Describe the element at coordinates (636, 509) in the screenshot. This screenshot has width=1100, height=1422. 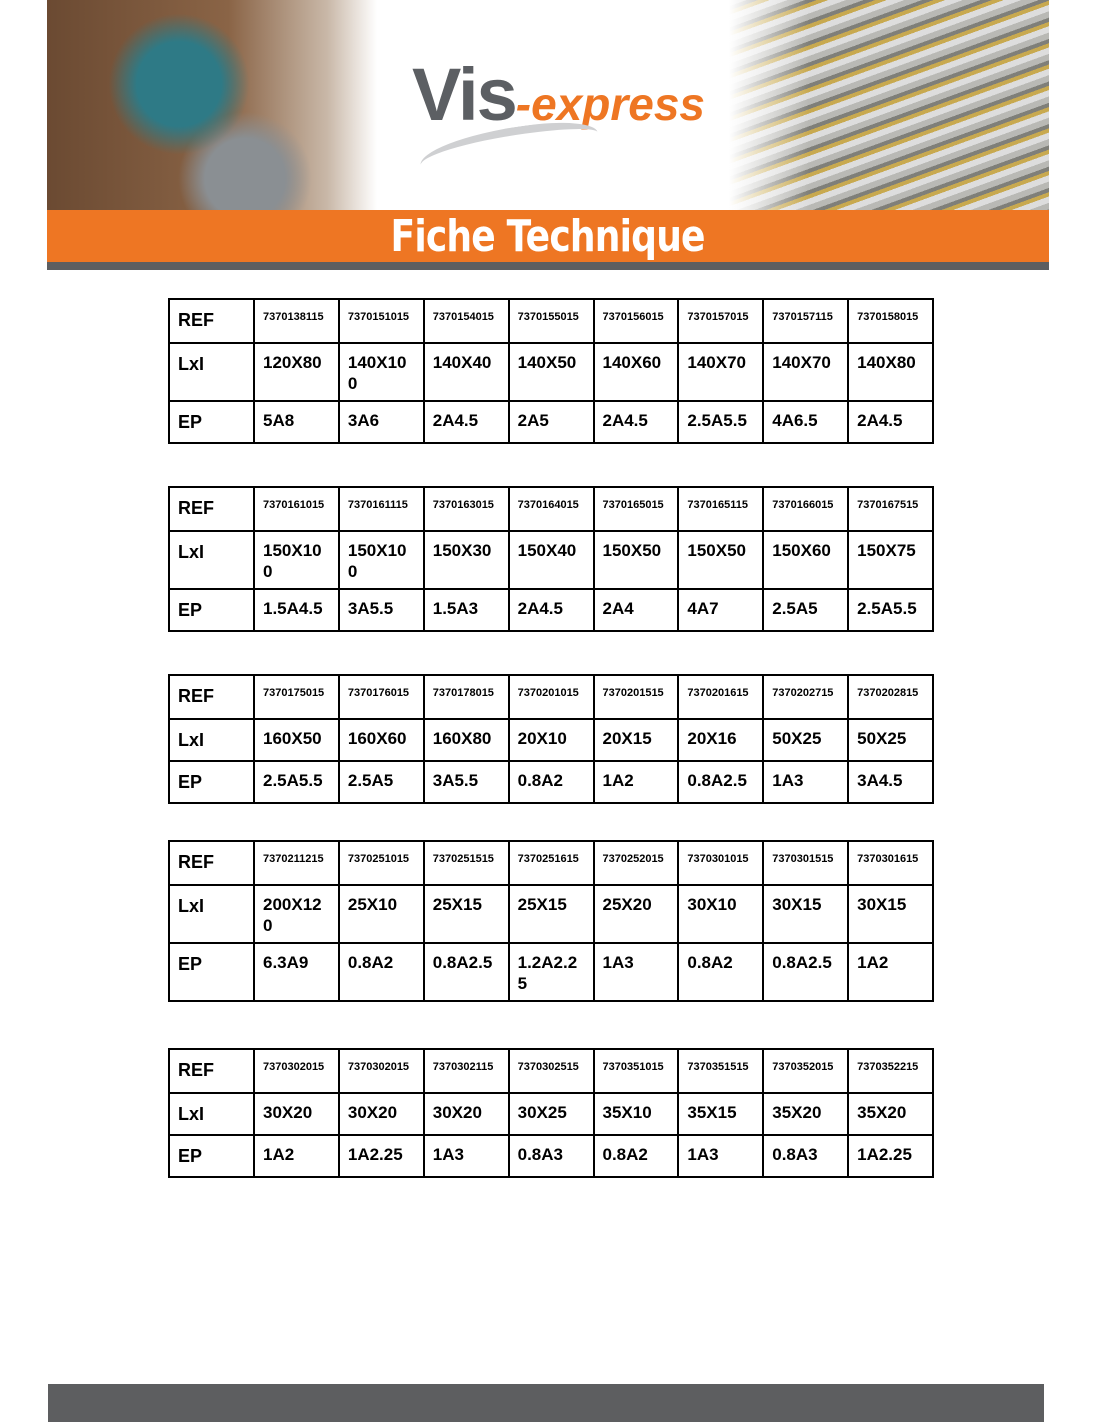
I see `ref-cell: 7370165015` at that location.